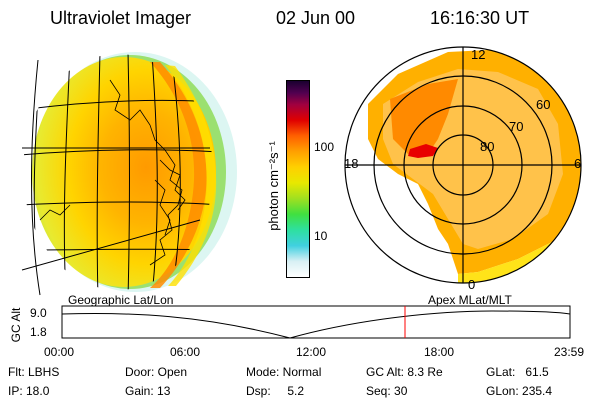  What do you see at coordinates (316, 18) in the screenshot?
I see `date-label: 02 Jun 00` at bounding box center [316, 18].